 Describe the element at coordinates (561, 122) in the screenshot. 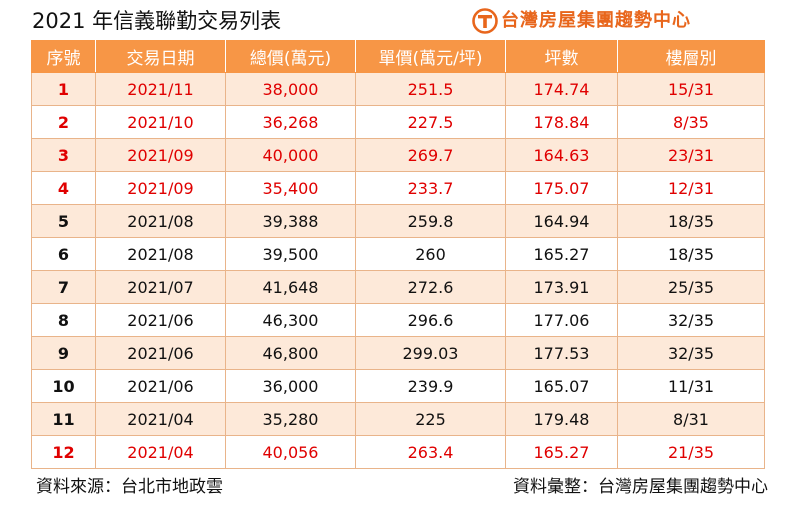

I see `cell-ping: 178.84` at that location.